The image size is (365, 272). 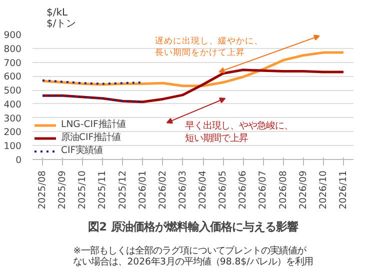 I want to click on y-axis-title: $/kL $/トン, so click(x=61, y=19).